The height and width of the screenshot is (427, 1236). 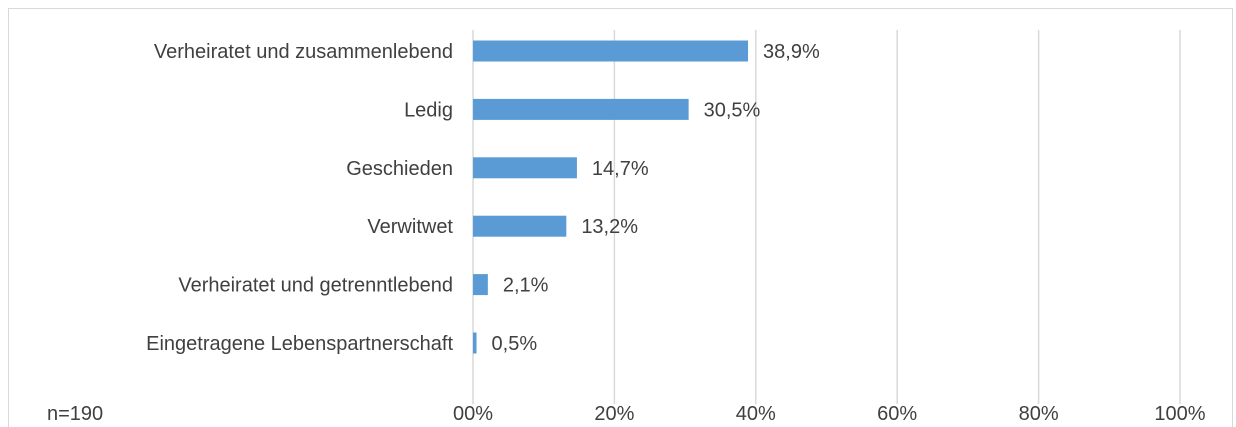 What do you see at coordinates (428, 110) in the screenshot?
I see `category-label: Ledig` at bounding box center [428, 110].